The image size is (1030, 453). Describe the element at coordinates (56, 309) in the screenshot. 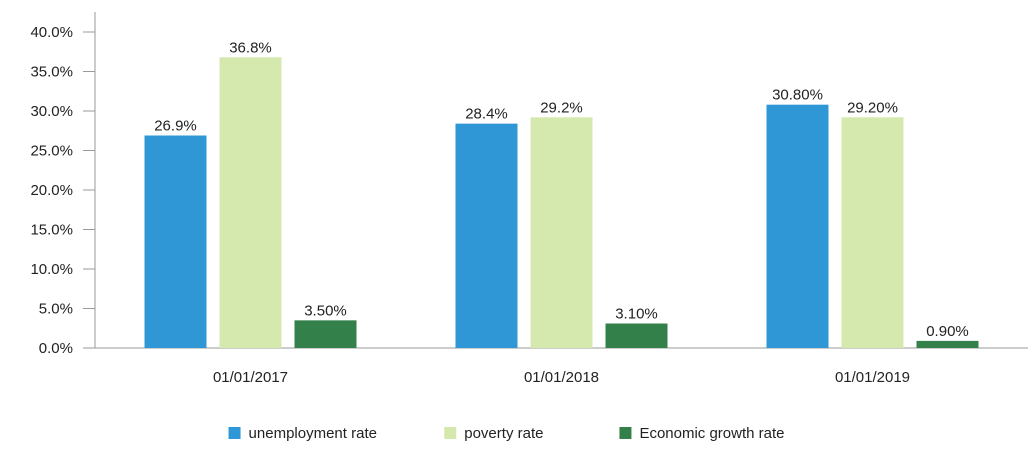

I see `y-tick-label: 5.0%` at that location.